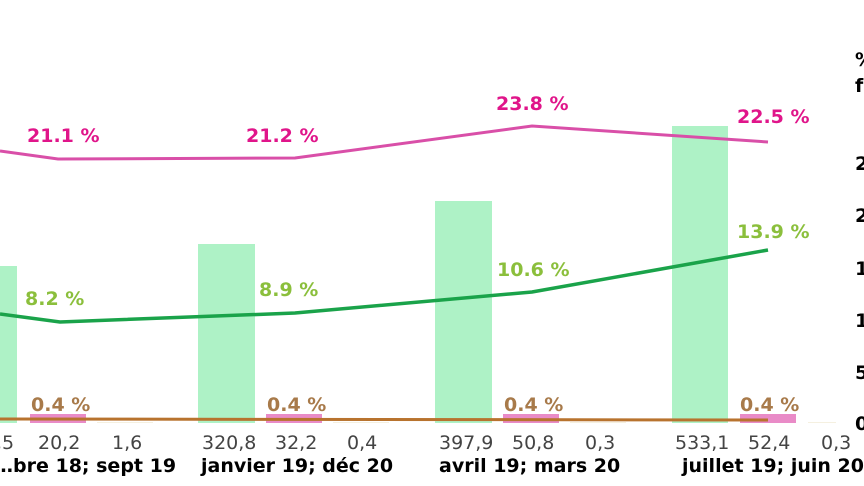 The width and height of the screenshot is (864, 486). I want to click on category-label: avril 19; mars 20, so click(529, 466).